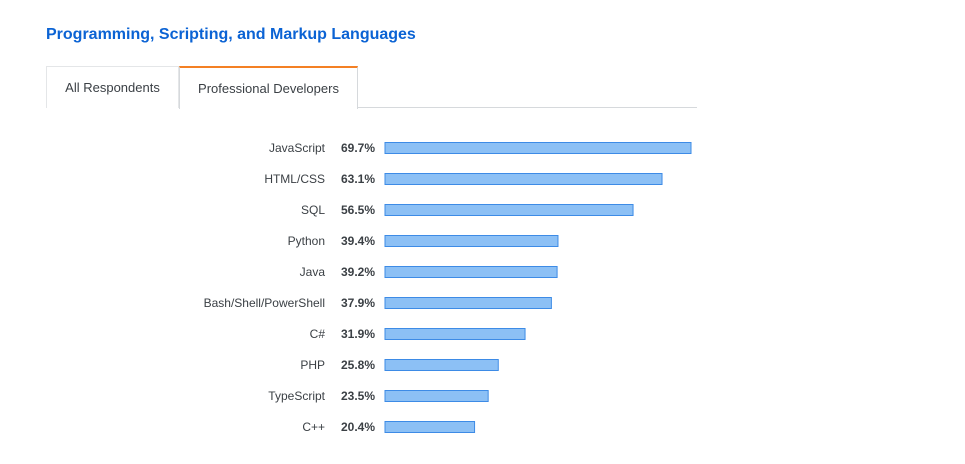 Image resolution: width=965 pixels, height=464 pixels. Describe the element at coordinates (468, 303) in the screenshot. I see `bar-bash-shell-powershell` at that location.